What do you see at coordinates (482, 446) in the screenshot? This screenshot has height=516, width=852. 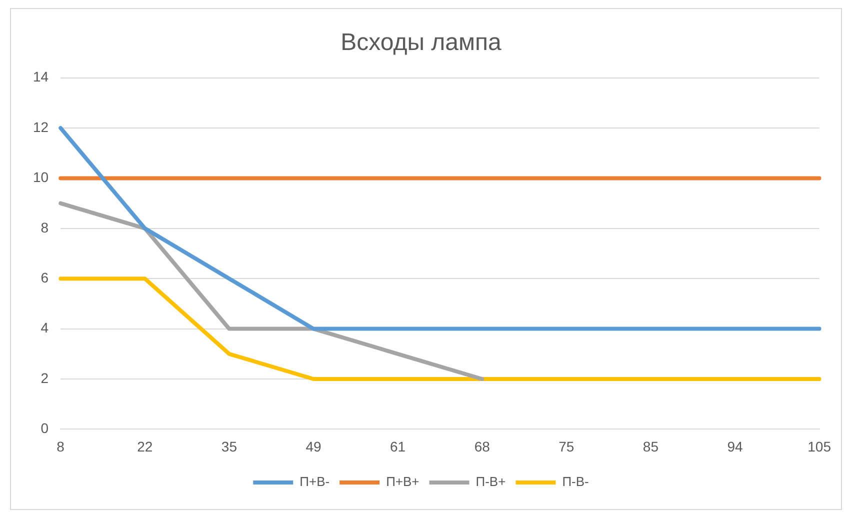 I see `x-tick-label: 68` at bounding box center [482, 446].